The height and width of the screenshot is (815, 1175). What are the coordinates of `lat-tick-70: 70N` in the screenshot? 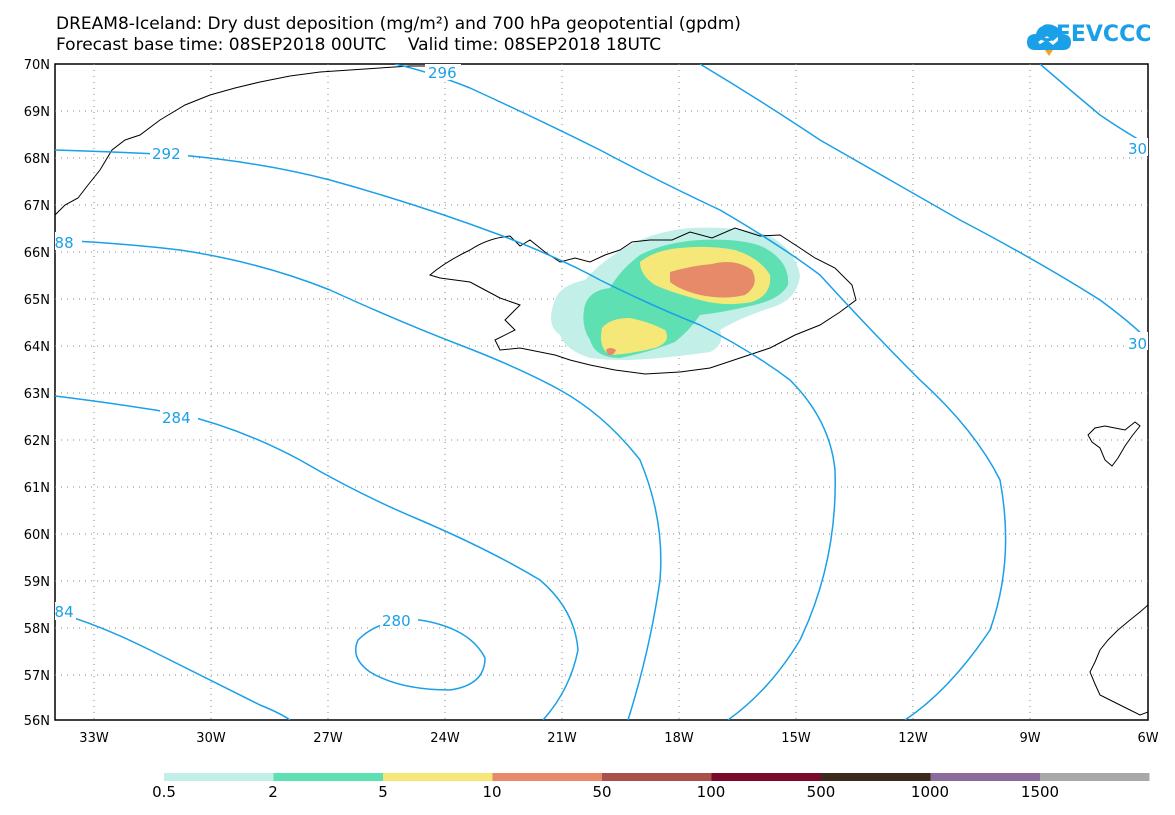 It's located at (37, 65).